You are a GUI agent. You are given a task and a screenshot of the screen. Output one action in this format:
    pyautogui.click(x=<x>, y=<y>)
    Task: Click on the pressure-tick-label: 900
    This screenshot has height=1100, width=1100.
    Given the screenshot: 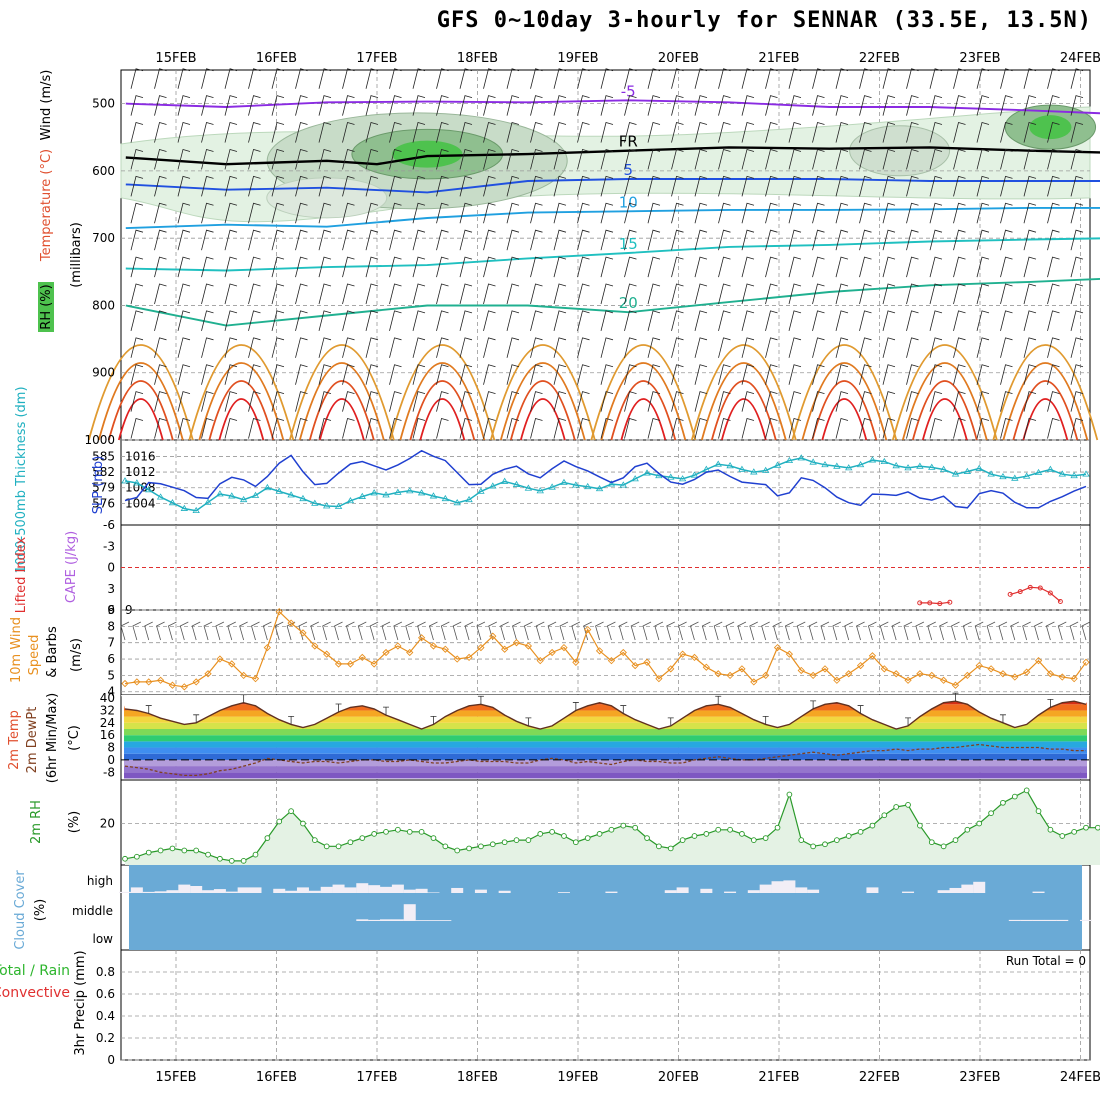 What is the action you would take?
    pyautogui.click(x=103, y=373)
    